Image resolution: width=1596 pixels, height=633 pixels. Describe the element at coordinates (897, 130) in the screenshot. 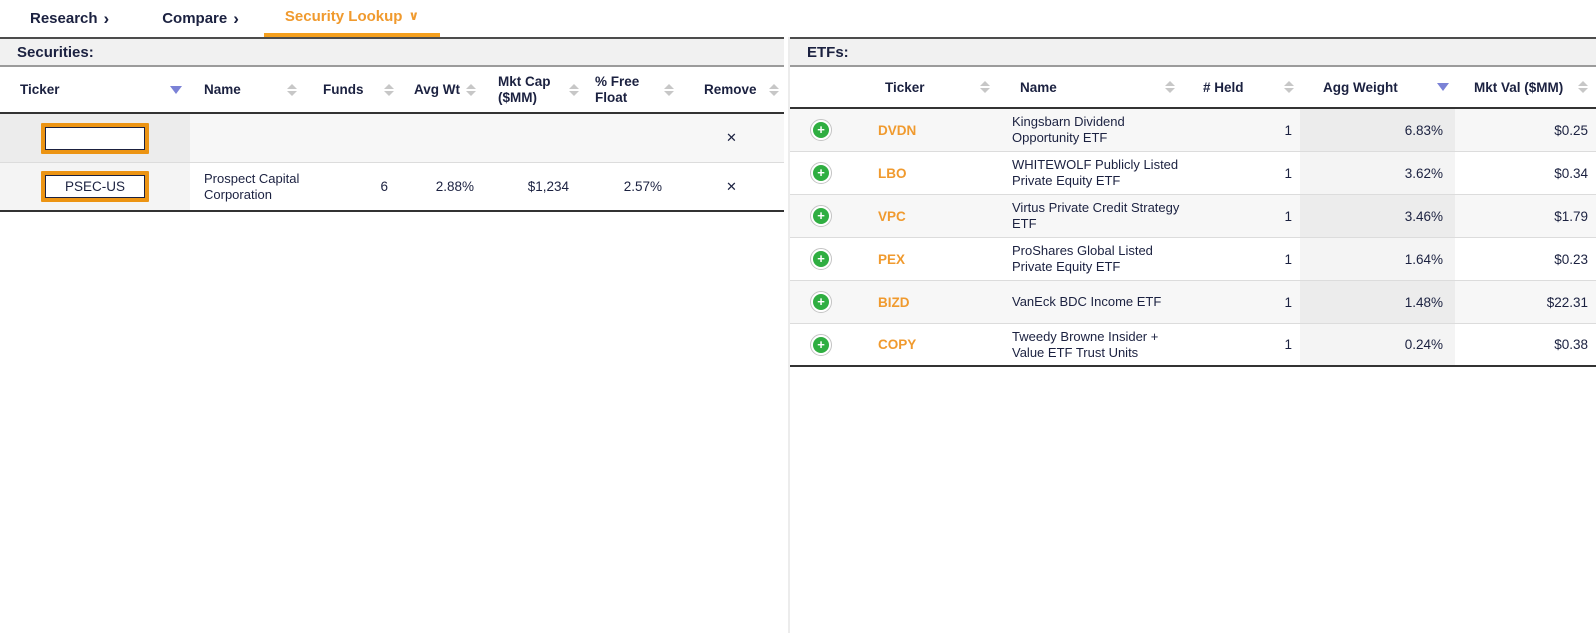

I see `etf-ticker-link: DVDN` at that location.